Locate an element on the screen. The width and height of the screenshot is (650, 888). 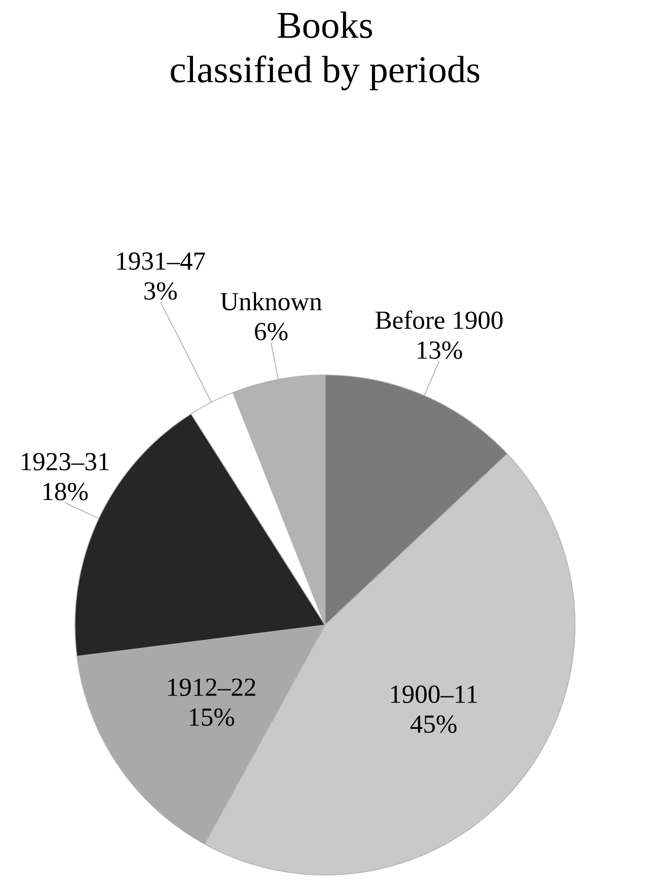
data-label: 6% is located at coordinates (271, 331).